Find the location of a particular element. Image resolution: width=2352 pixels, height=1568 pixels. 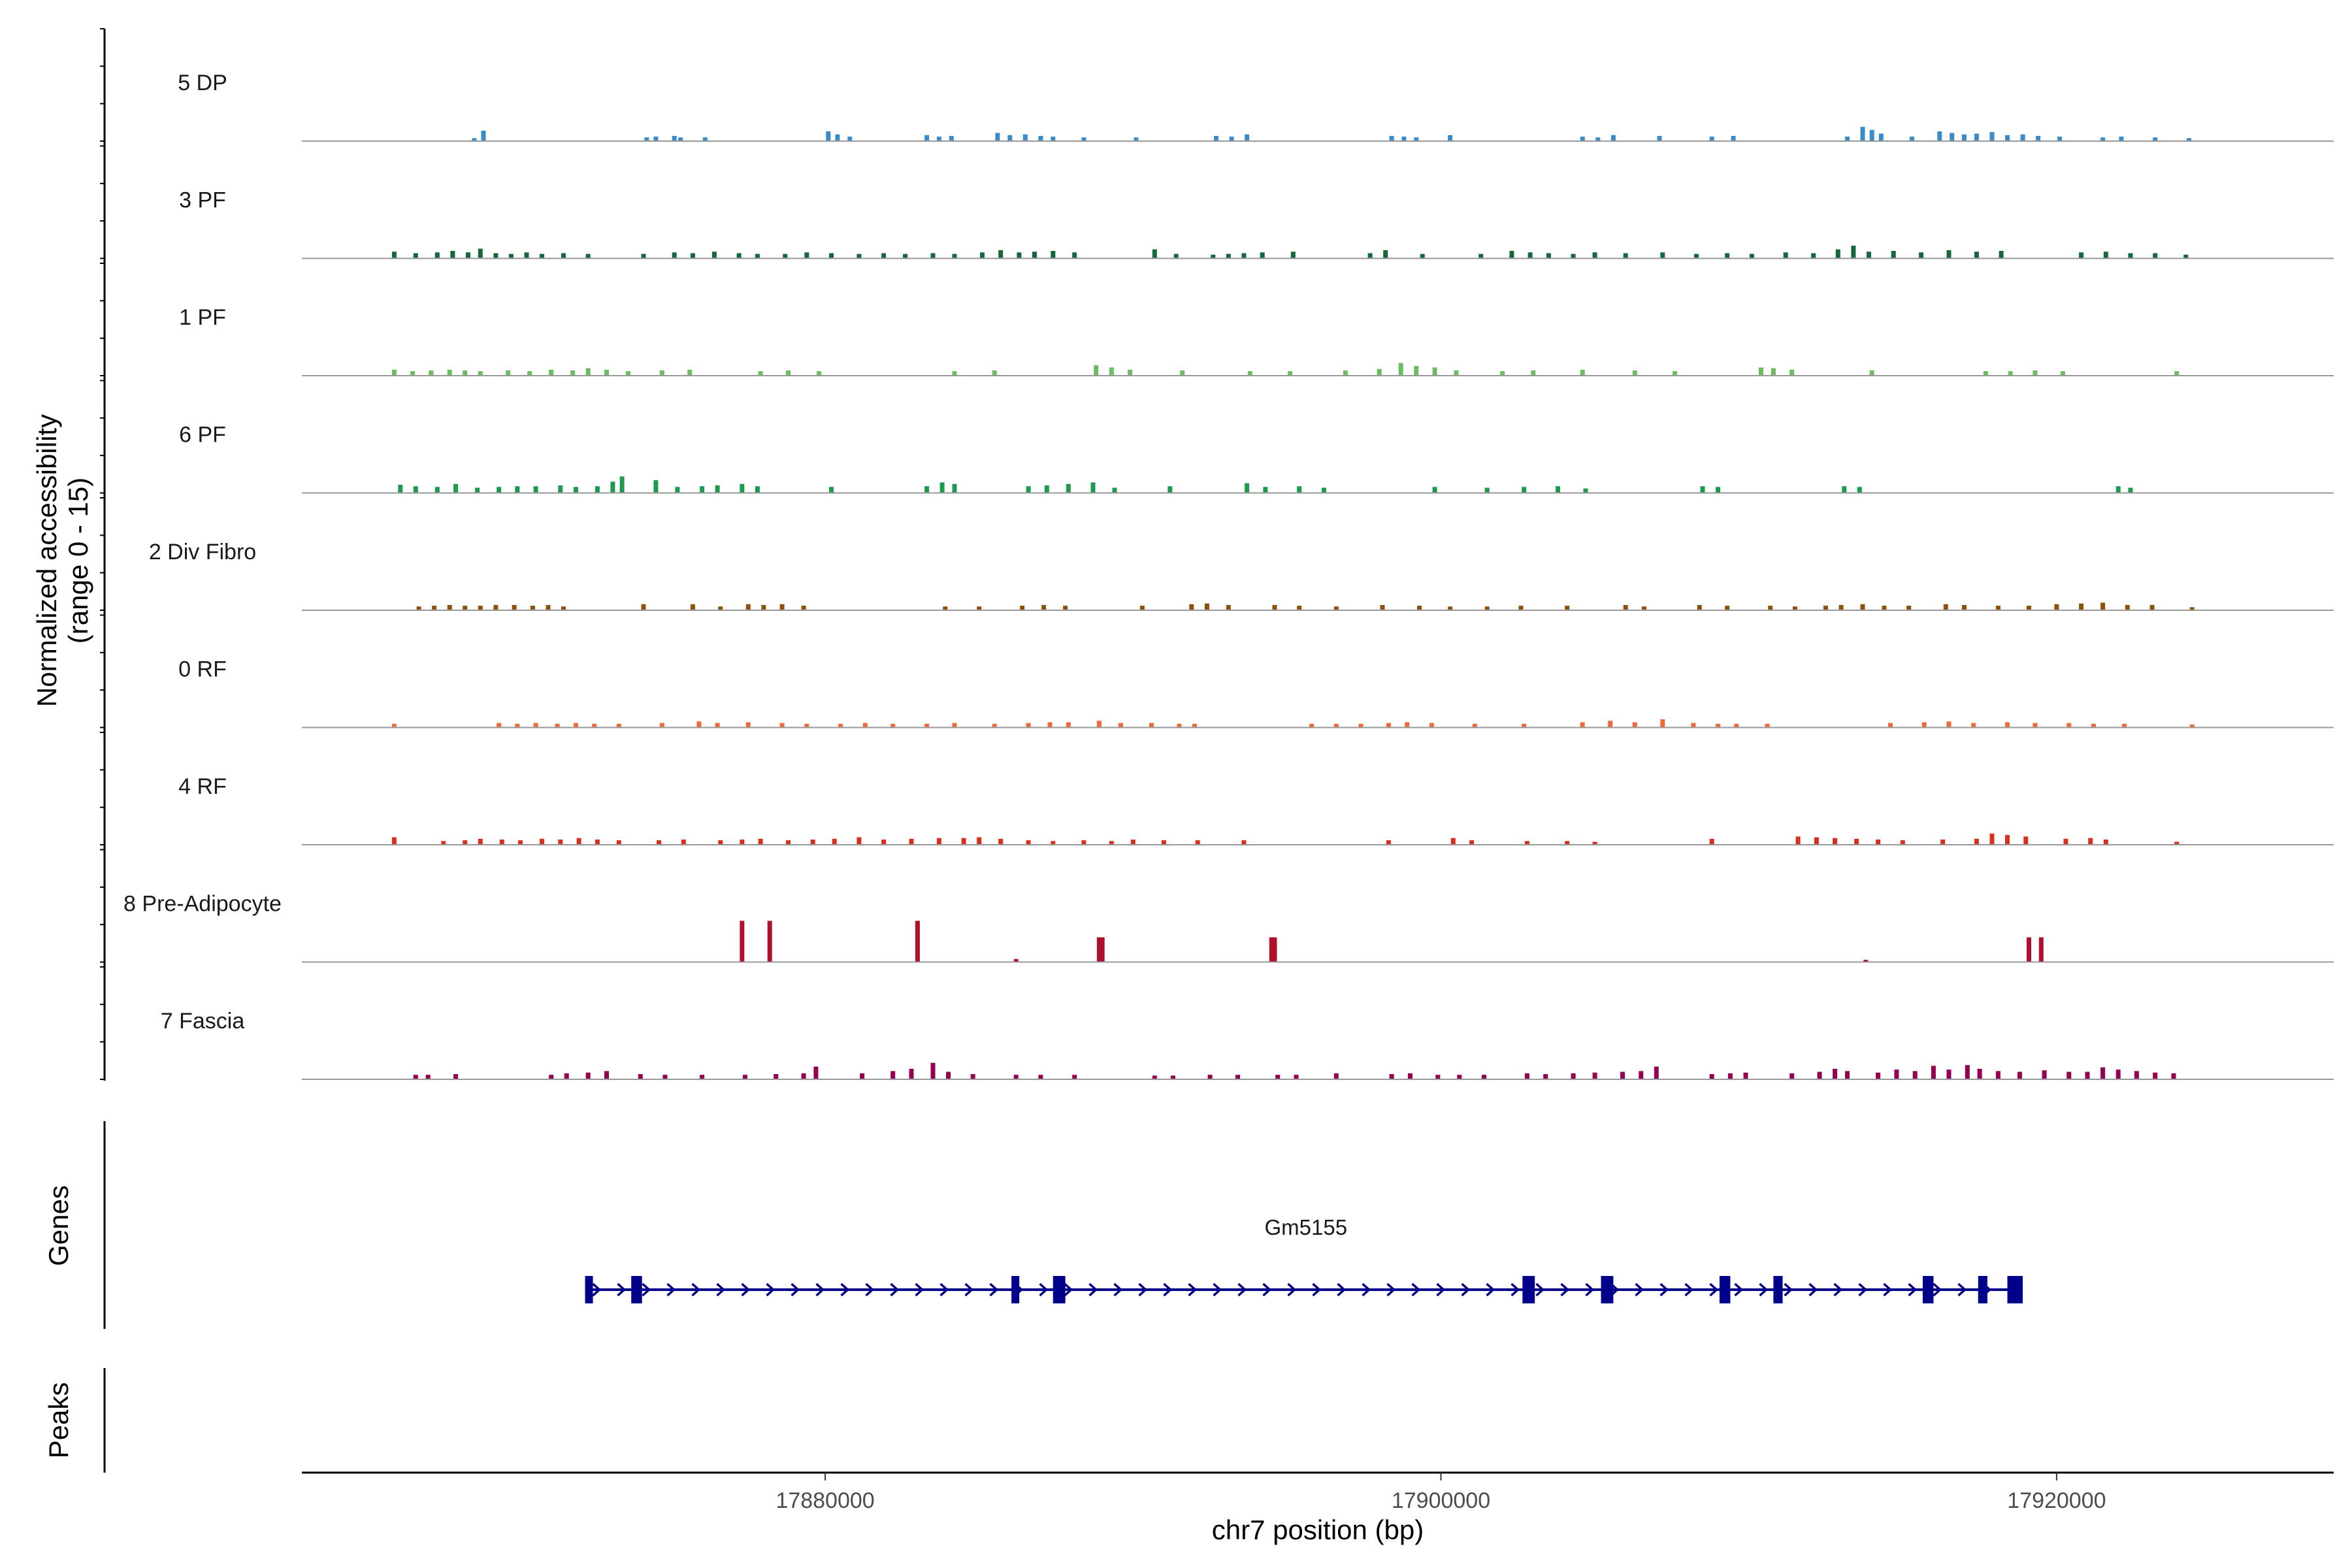

track-label: 7 Fascia is located at coordinates (203, 1021).